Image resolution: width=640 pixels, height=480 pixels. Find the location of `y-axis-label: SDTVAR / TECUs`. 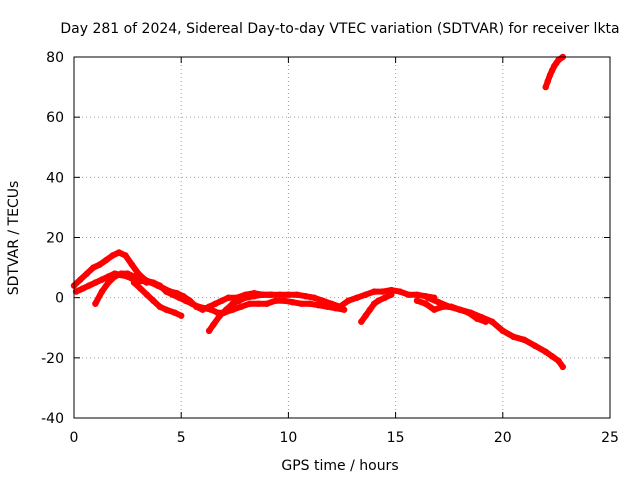

y-axis-label: SDTVAR / TECUs is located at coordinates (14, 238).